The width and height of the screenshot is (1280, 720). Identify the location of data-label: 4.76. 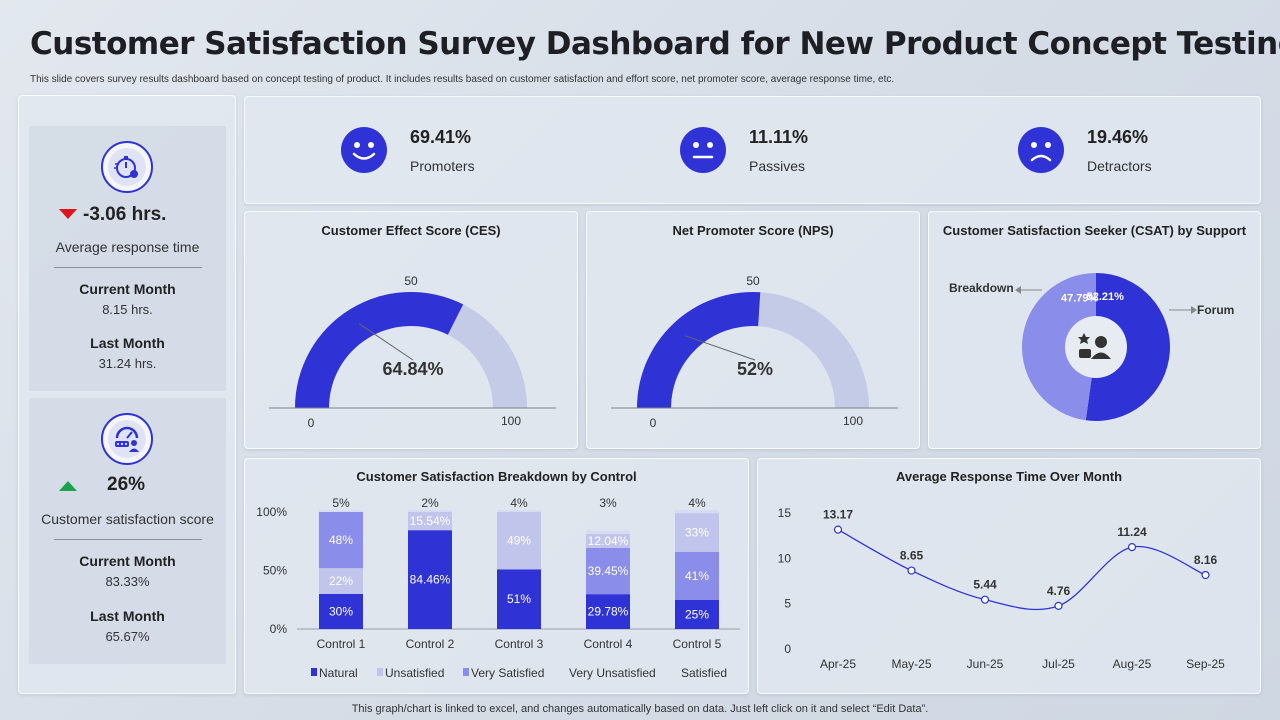
(1059, 591).